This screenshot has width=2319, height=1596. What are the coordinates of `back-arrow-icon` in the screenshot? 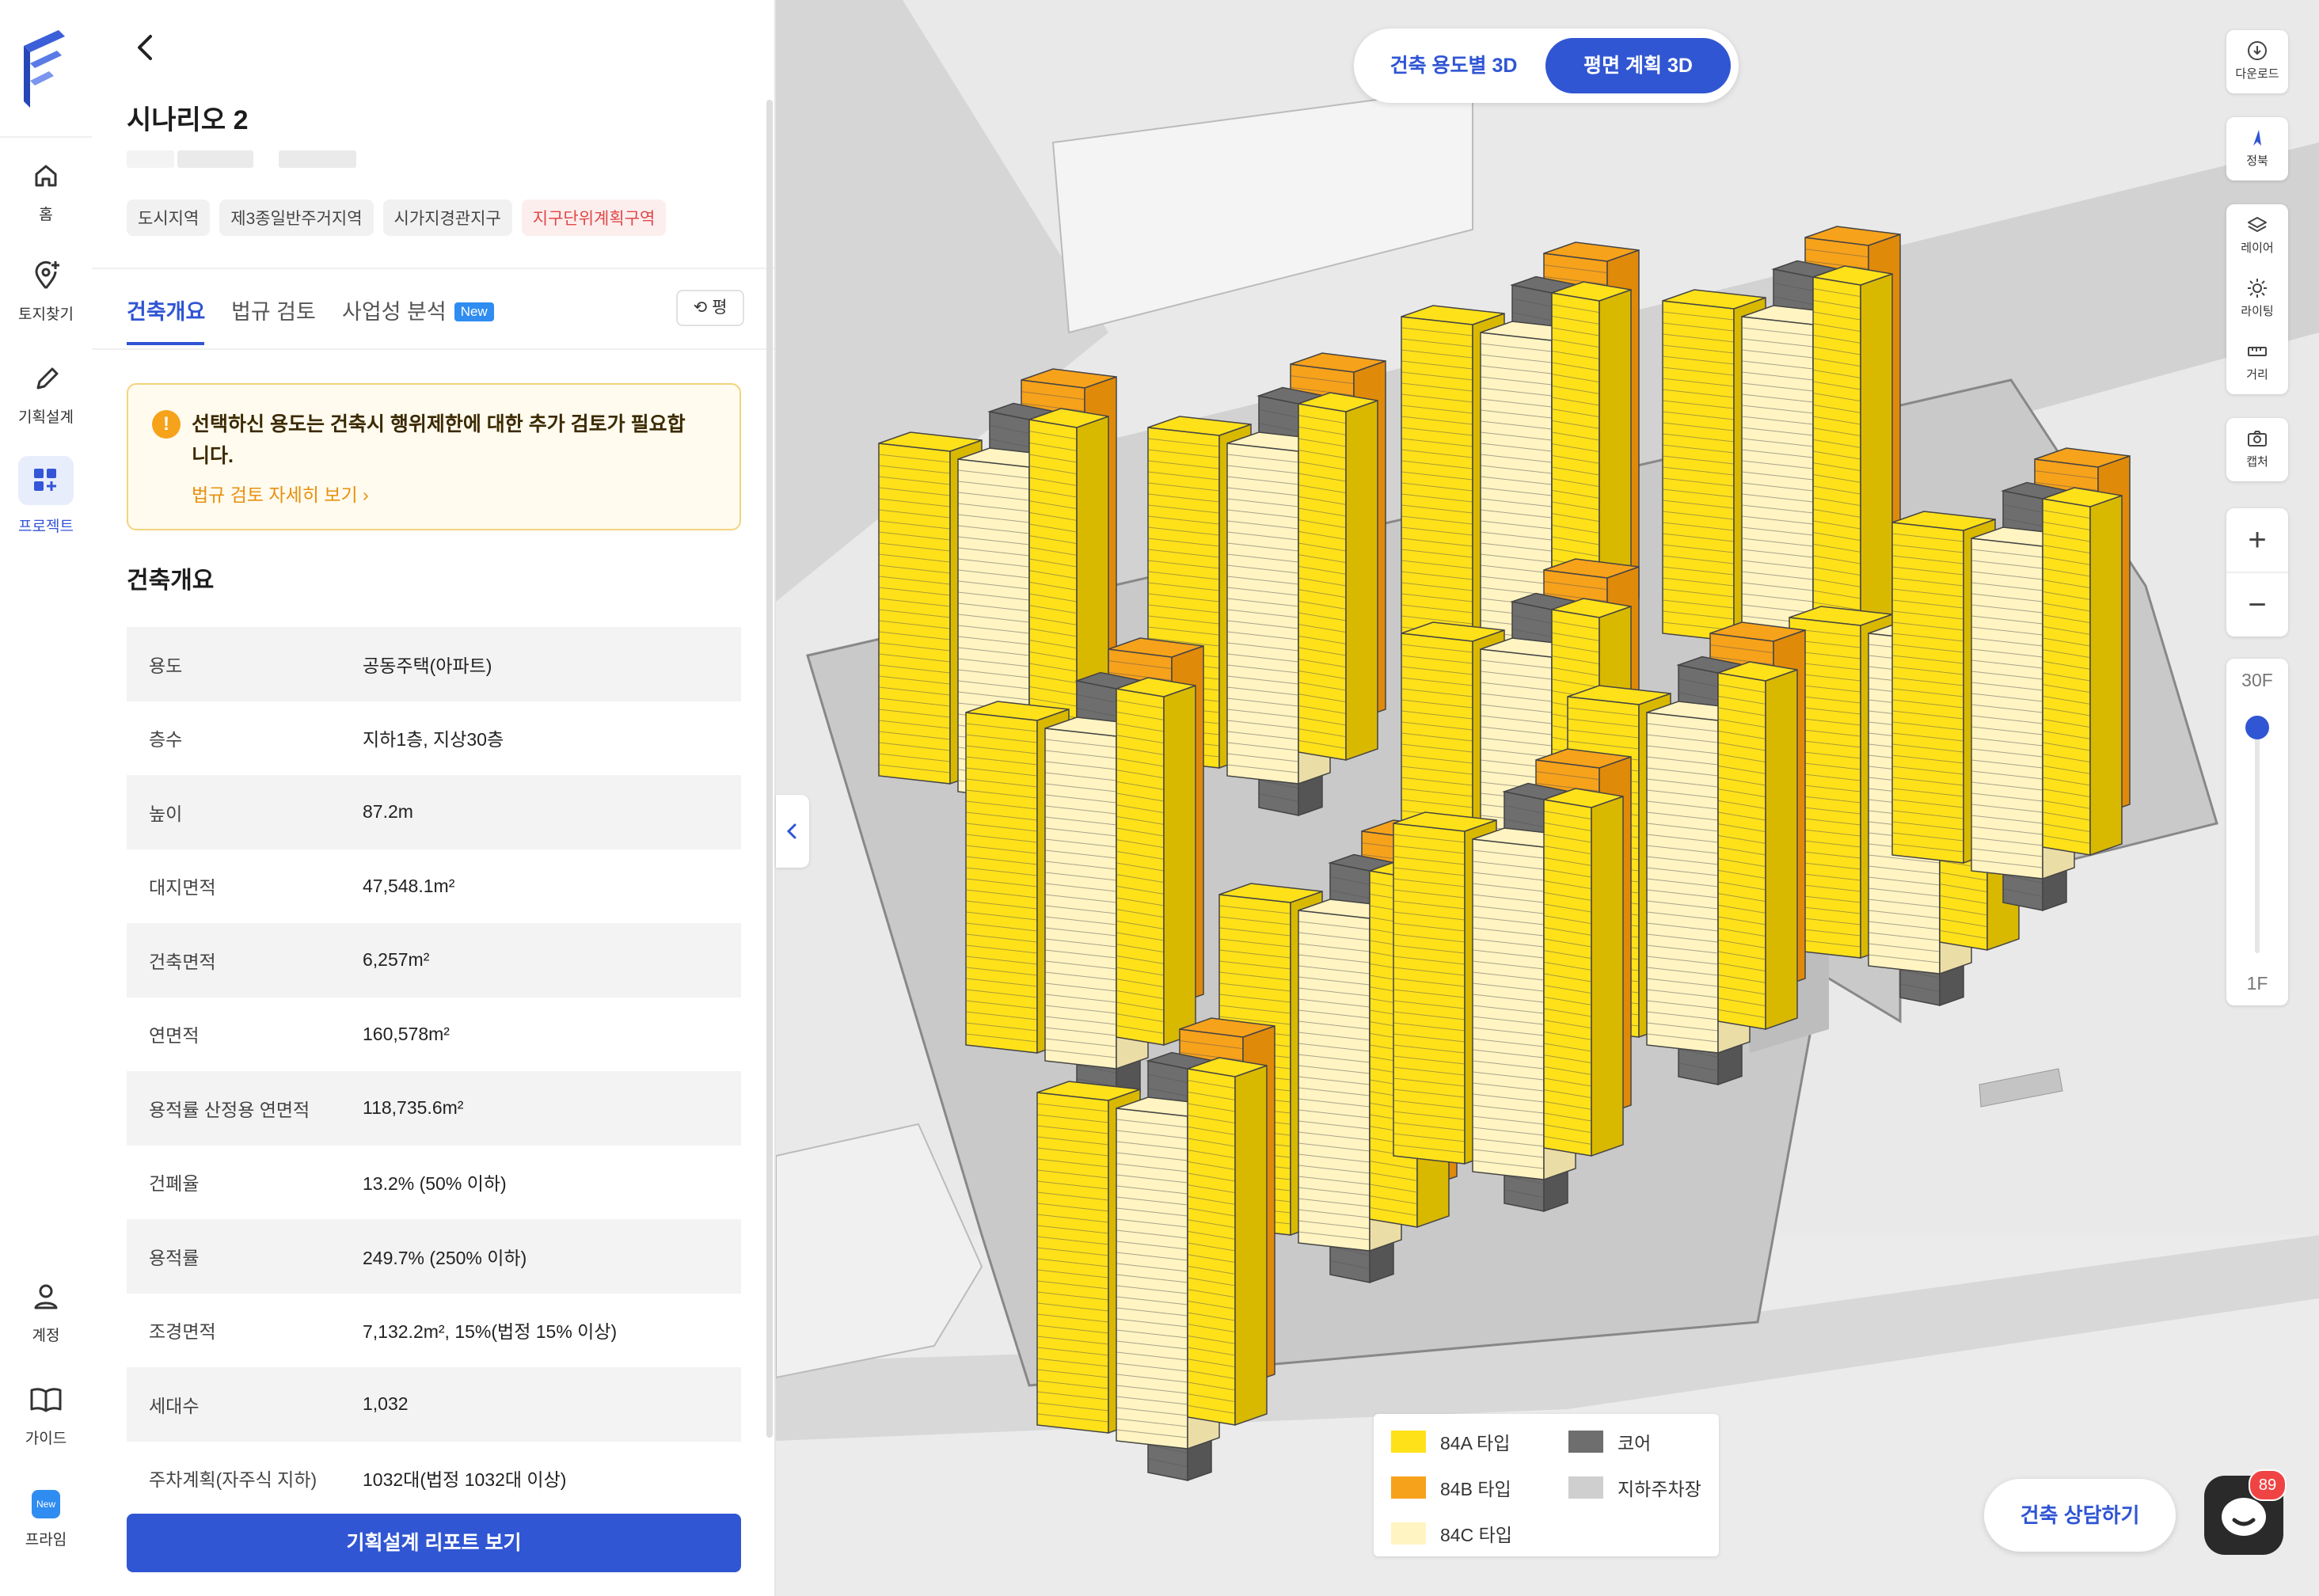 It's located at (146, 47).